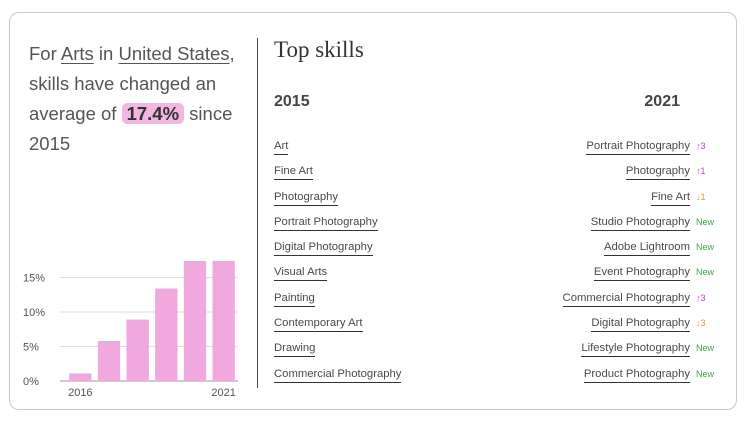  Describe the element at coordinates (106, 53) in the screenshot. I see `summary-in: in` at that location.